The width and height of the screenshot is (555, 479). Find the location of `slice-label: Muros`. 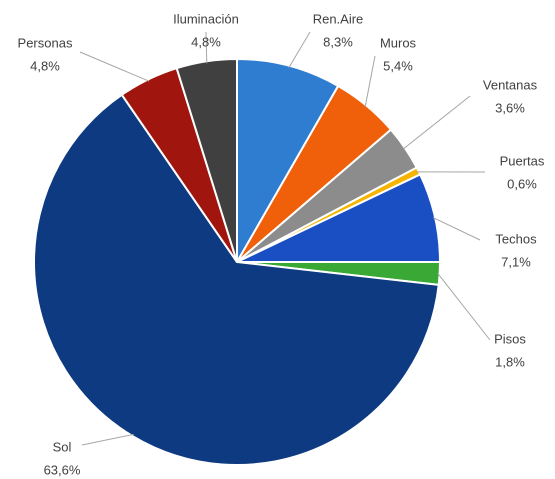

slice-label: Muros is located at coordinates (398, 42).